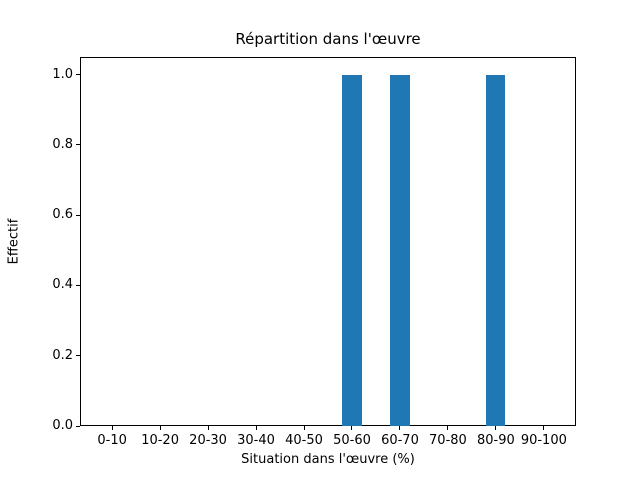 Image resolution: width=640 pixels, height=480 pixels. Describe the element at coordinates (62, 144) in the screenshot. I see `y-tick-label: 0.8` at that location.